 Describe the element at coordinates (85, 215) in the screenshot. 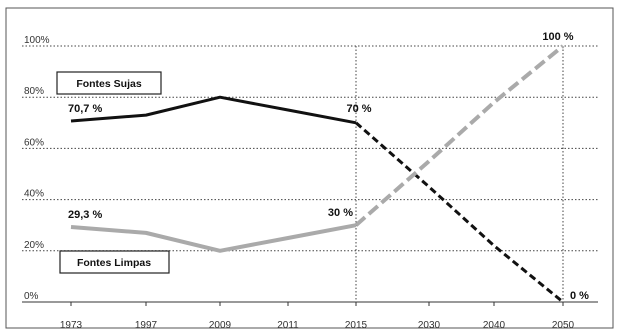

I see `data-label: 29,3 %` at that location.